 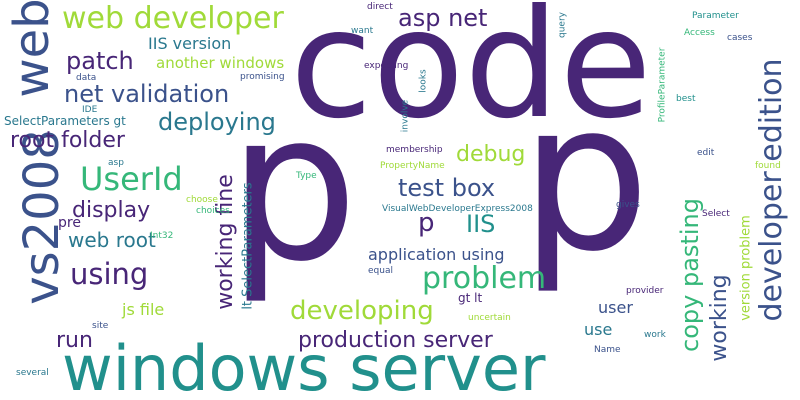 I want to click on word-developing: developing, so click(x=362, y=311).